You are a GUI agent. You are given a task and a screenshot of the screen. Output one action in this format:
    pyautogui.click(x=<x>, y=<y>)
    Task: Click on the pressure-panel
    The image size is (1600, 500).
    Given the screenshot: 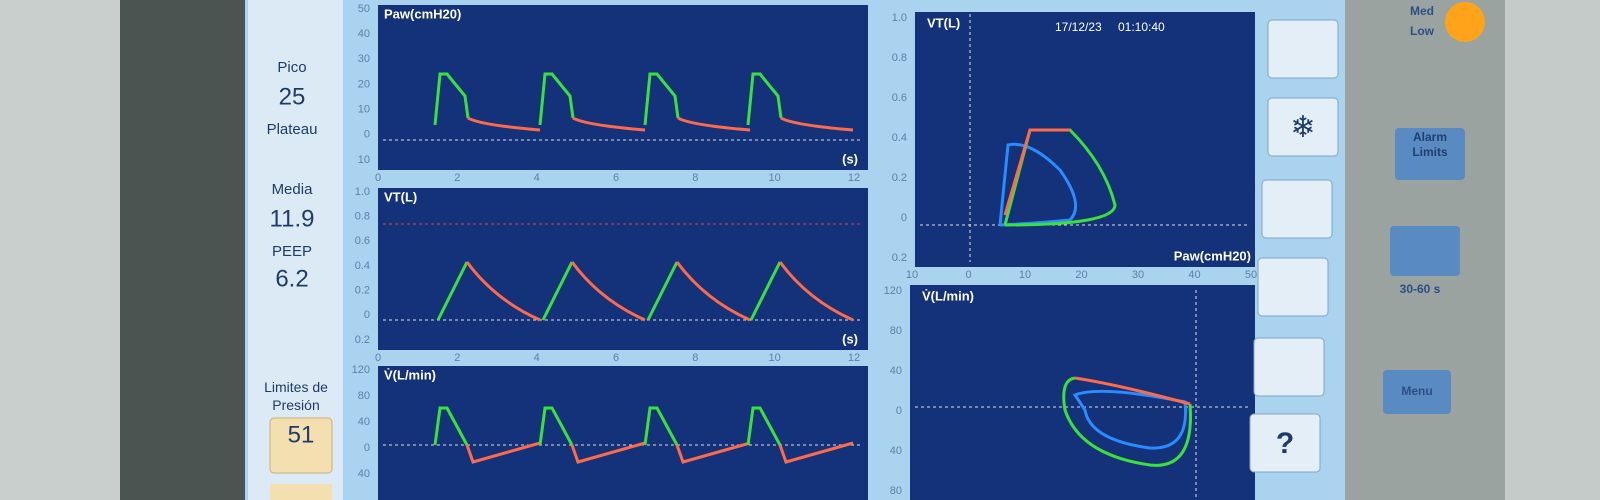 What is the action you would take?
    pyautogui.click(x=623, y=87)
    